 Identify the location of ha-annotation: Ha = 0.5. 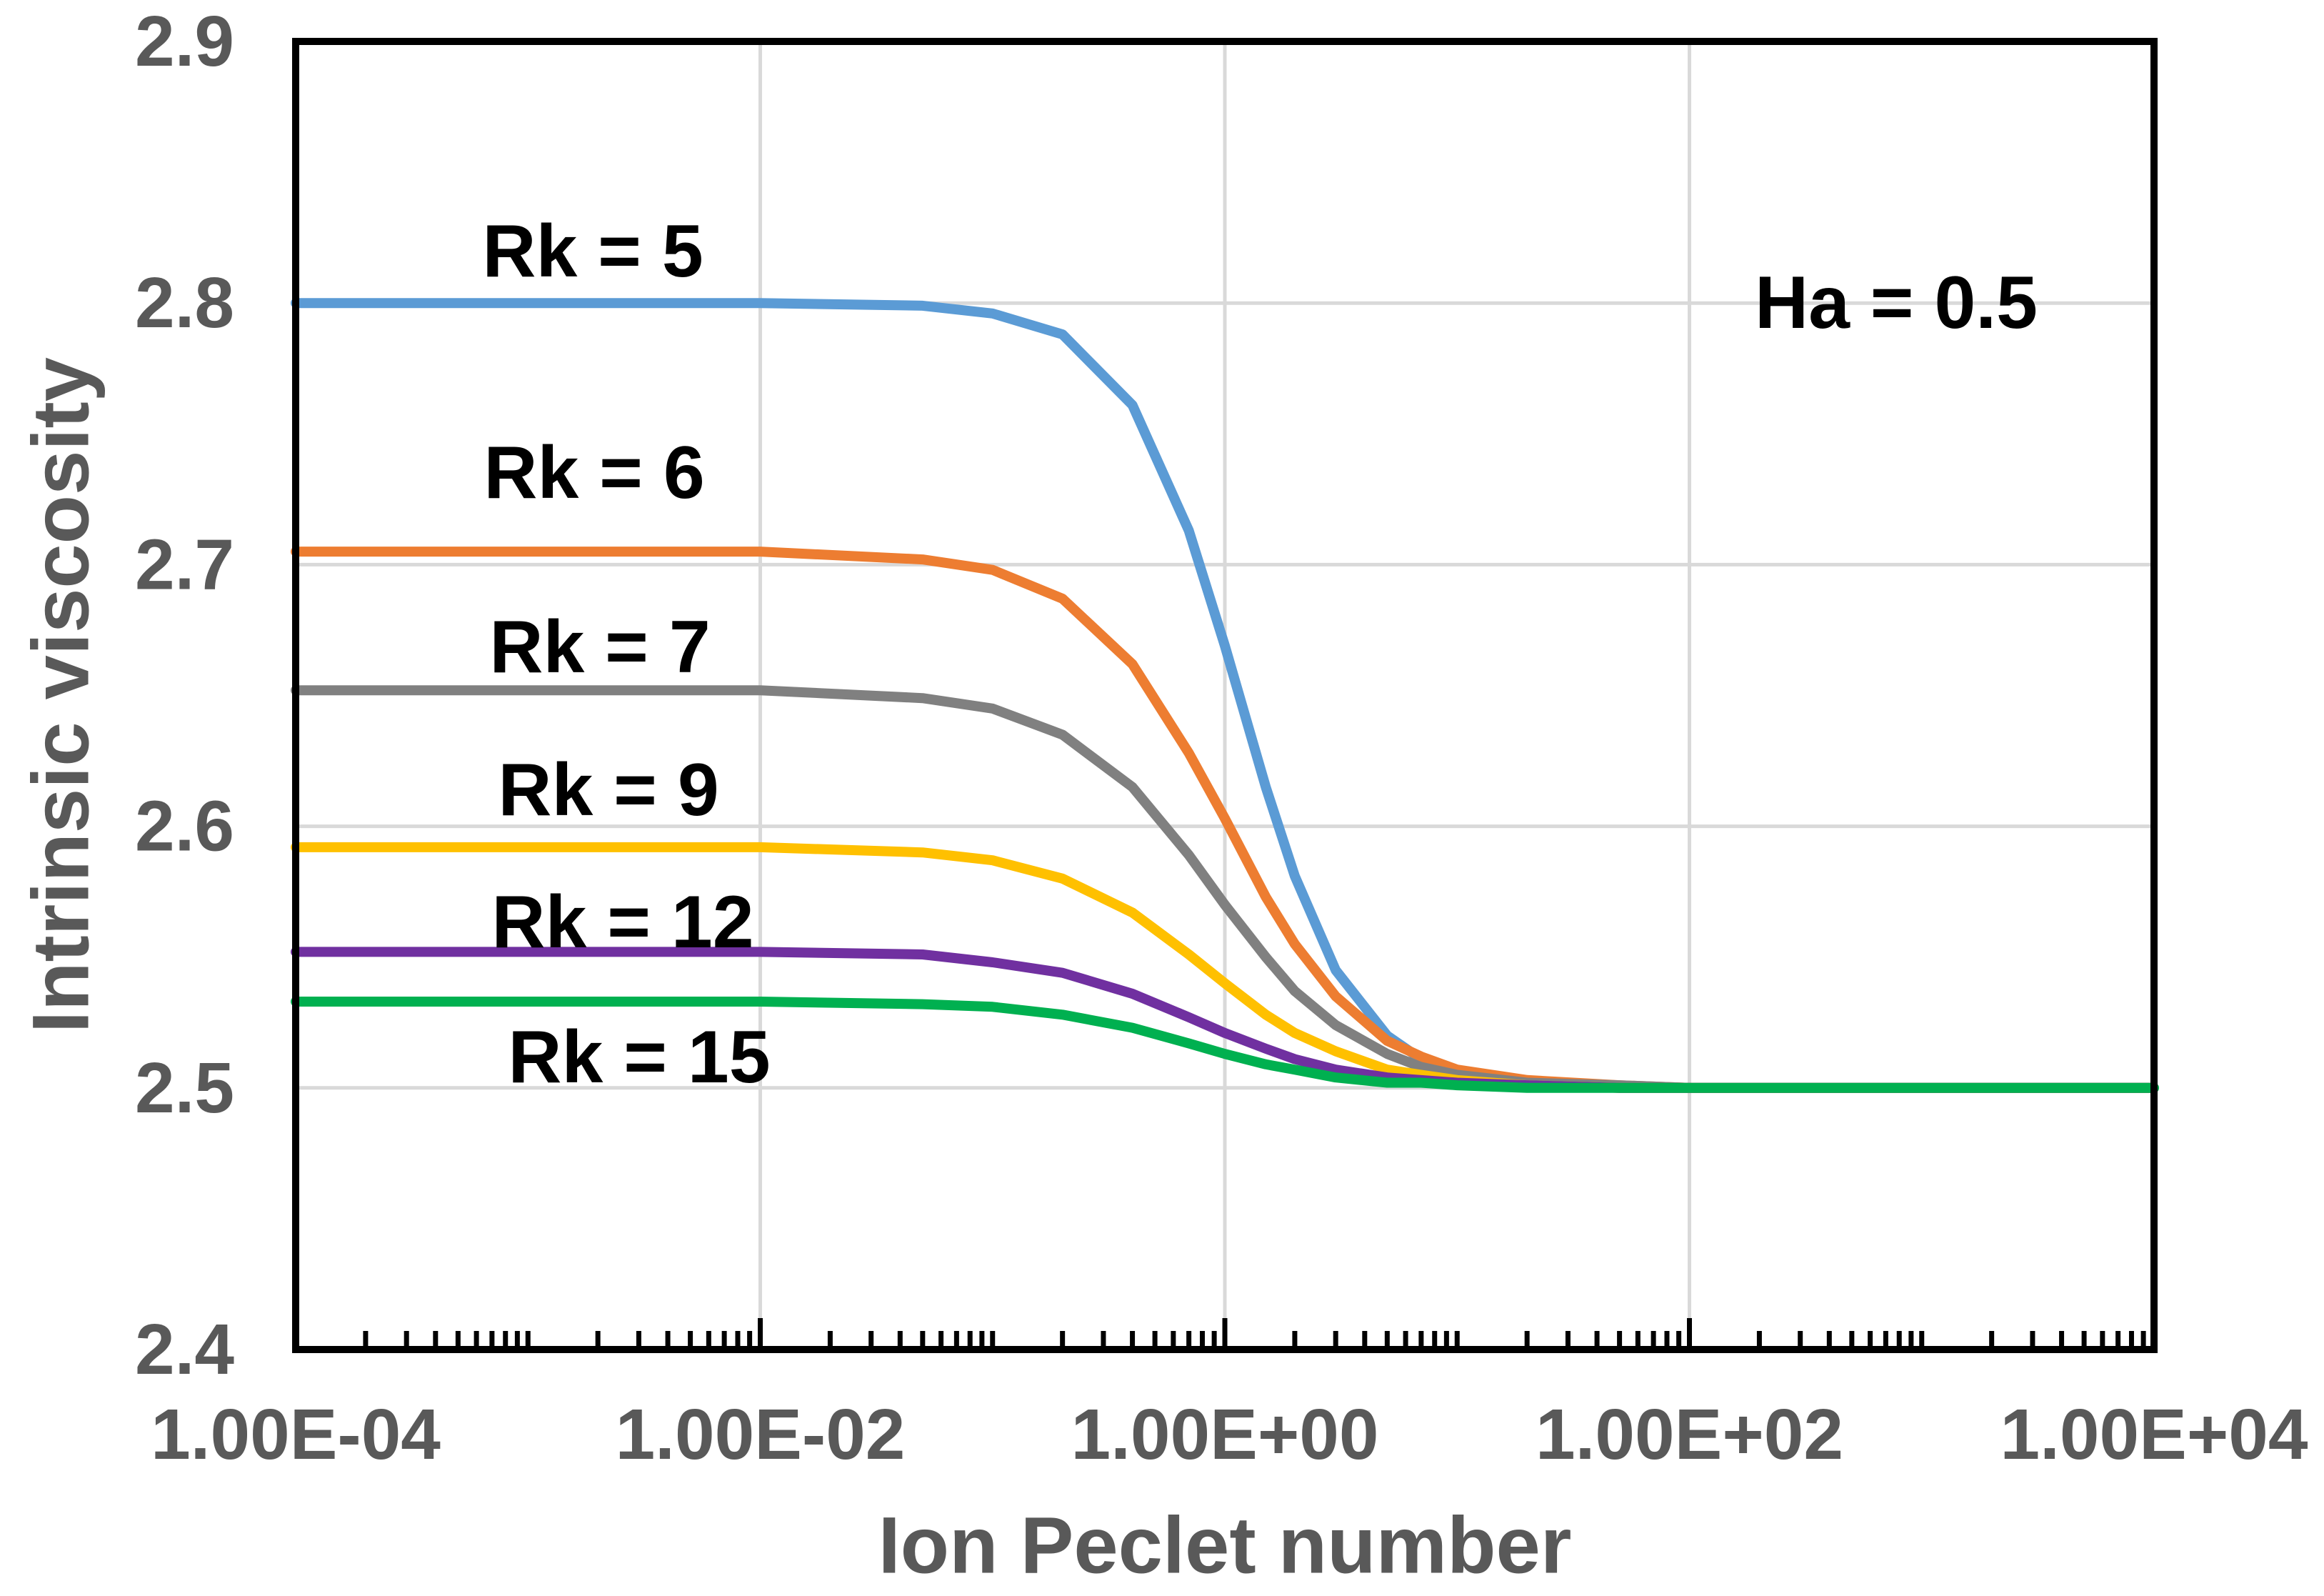
(1896, 302).